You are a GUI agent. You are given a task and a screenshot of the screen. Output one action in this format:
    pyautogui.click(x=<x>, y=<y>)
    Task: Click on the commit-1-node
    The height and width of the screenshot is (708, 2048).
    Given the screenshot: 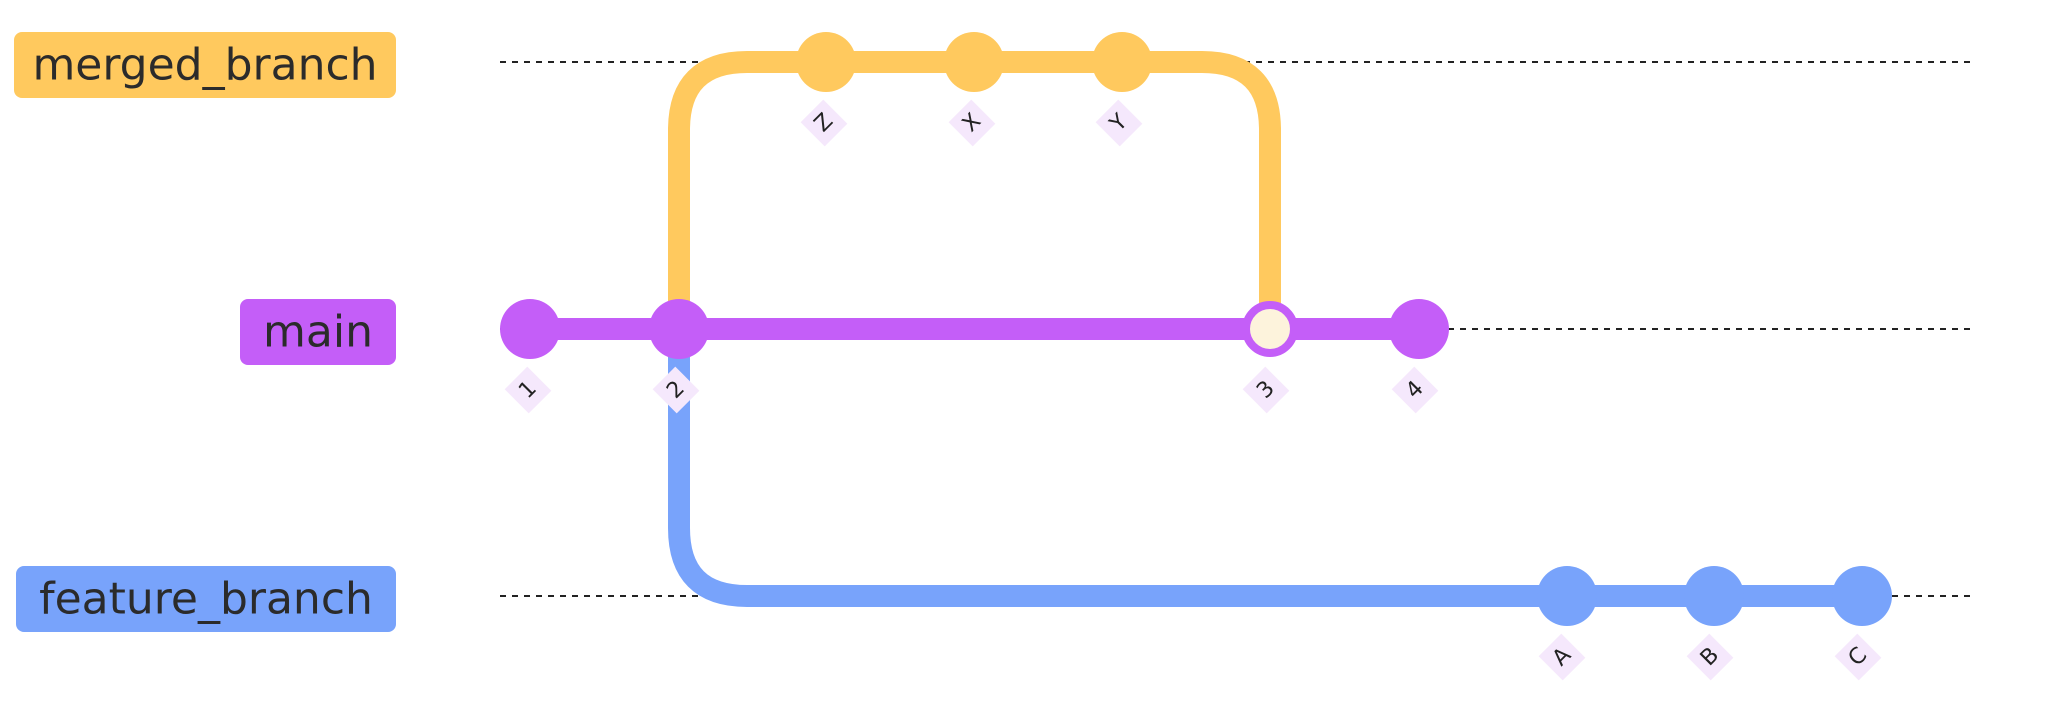 What is the action you would take?
    pyautogui.click(x=530, y=329)
    